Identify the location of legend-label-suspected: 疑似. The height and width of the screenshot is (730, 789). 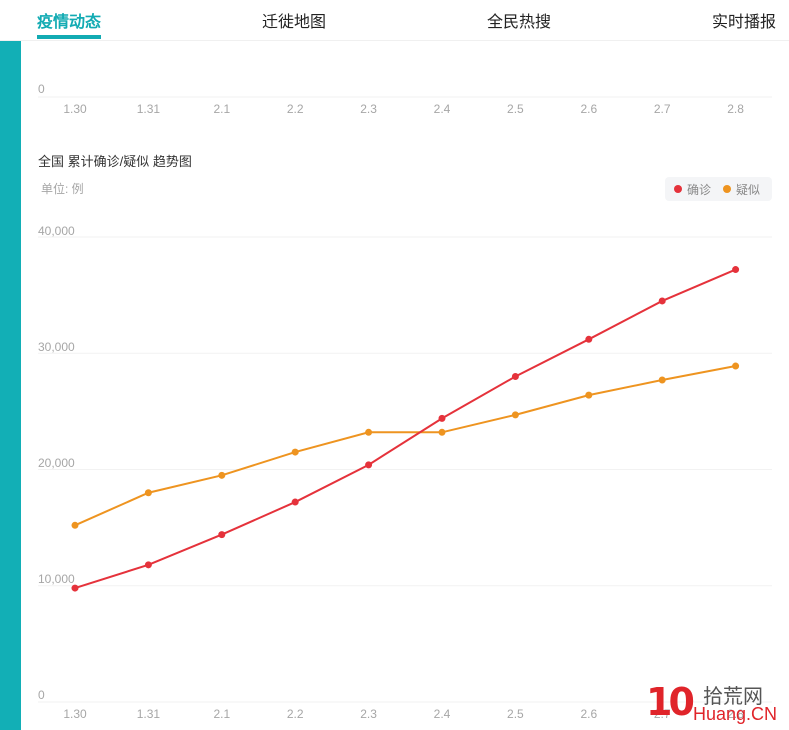
(748, 189).